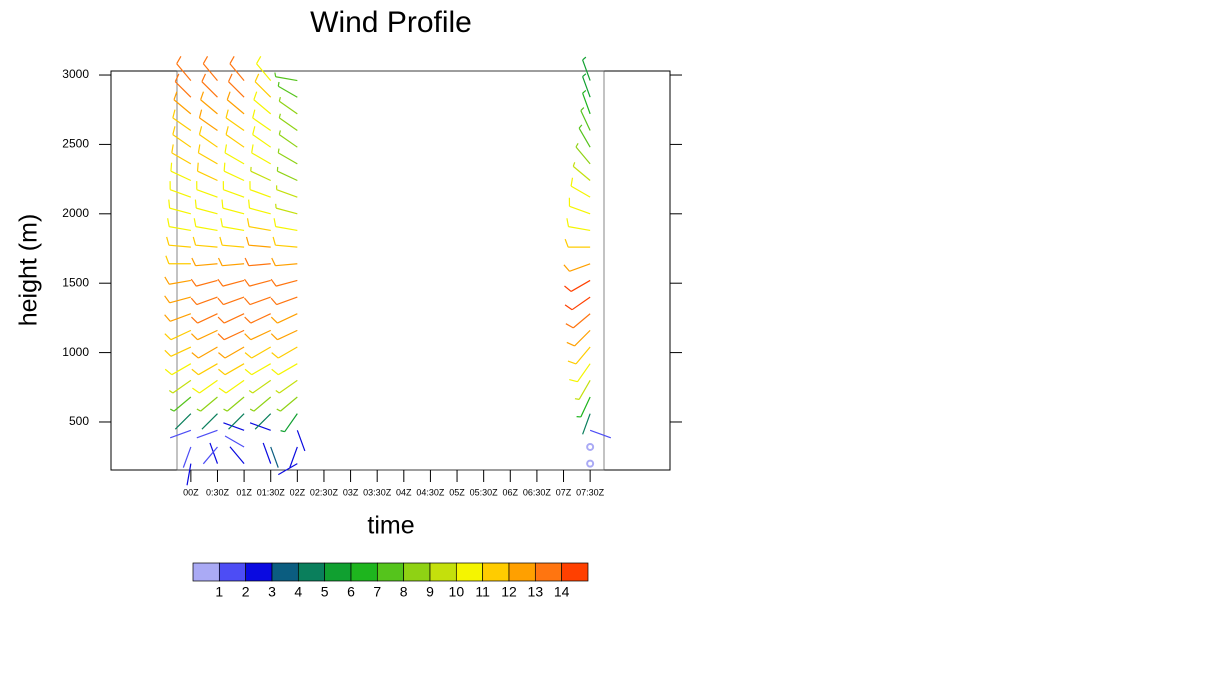  What do you see at coordinates (79, 421) in the screenshot?
I see `y-tick-label: 500` at bounding box center [79, 421].